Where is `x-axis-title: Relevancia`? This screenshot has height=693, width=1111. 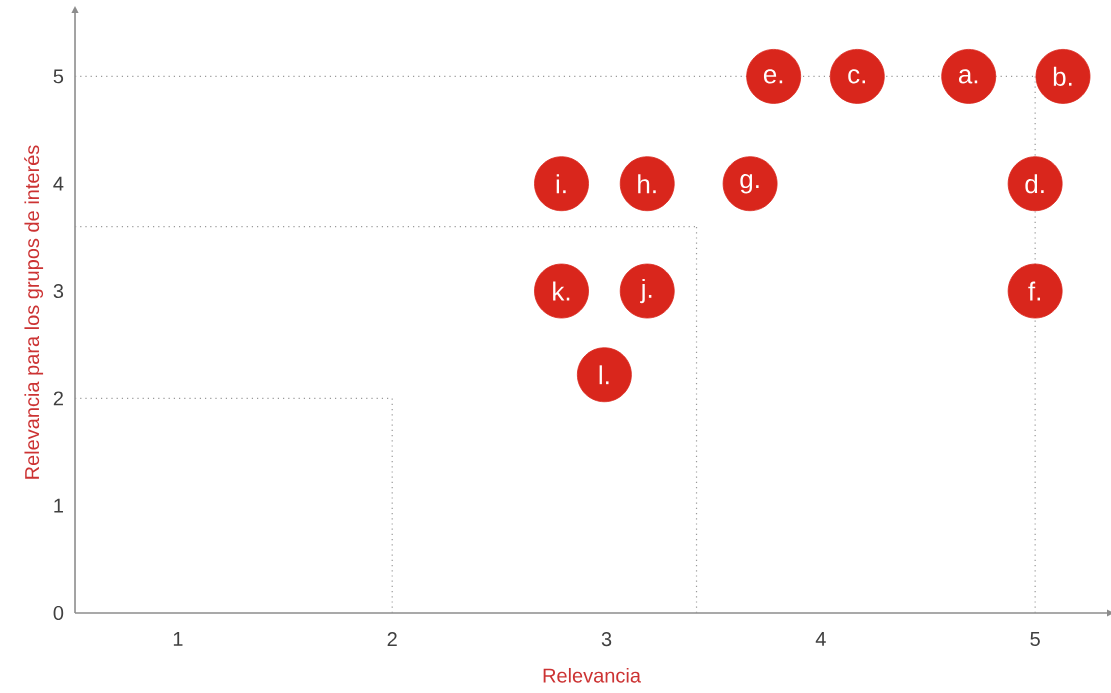 x-axis-title: Relevancia is located at coordinates (592, 675).